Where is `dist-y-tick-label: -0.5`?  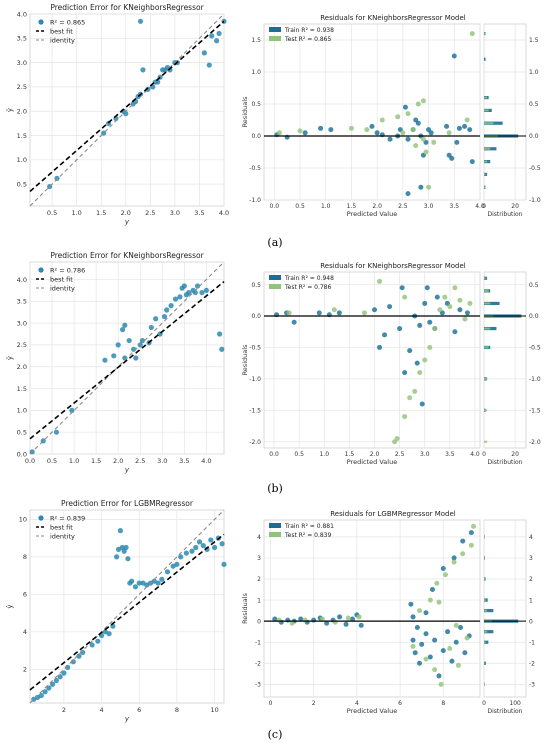 dist-y-tick-label: -0.5 is located at coordinates (535, 168).